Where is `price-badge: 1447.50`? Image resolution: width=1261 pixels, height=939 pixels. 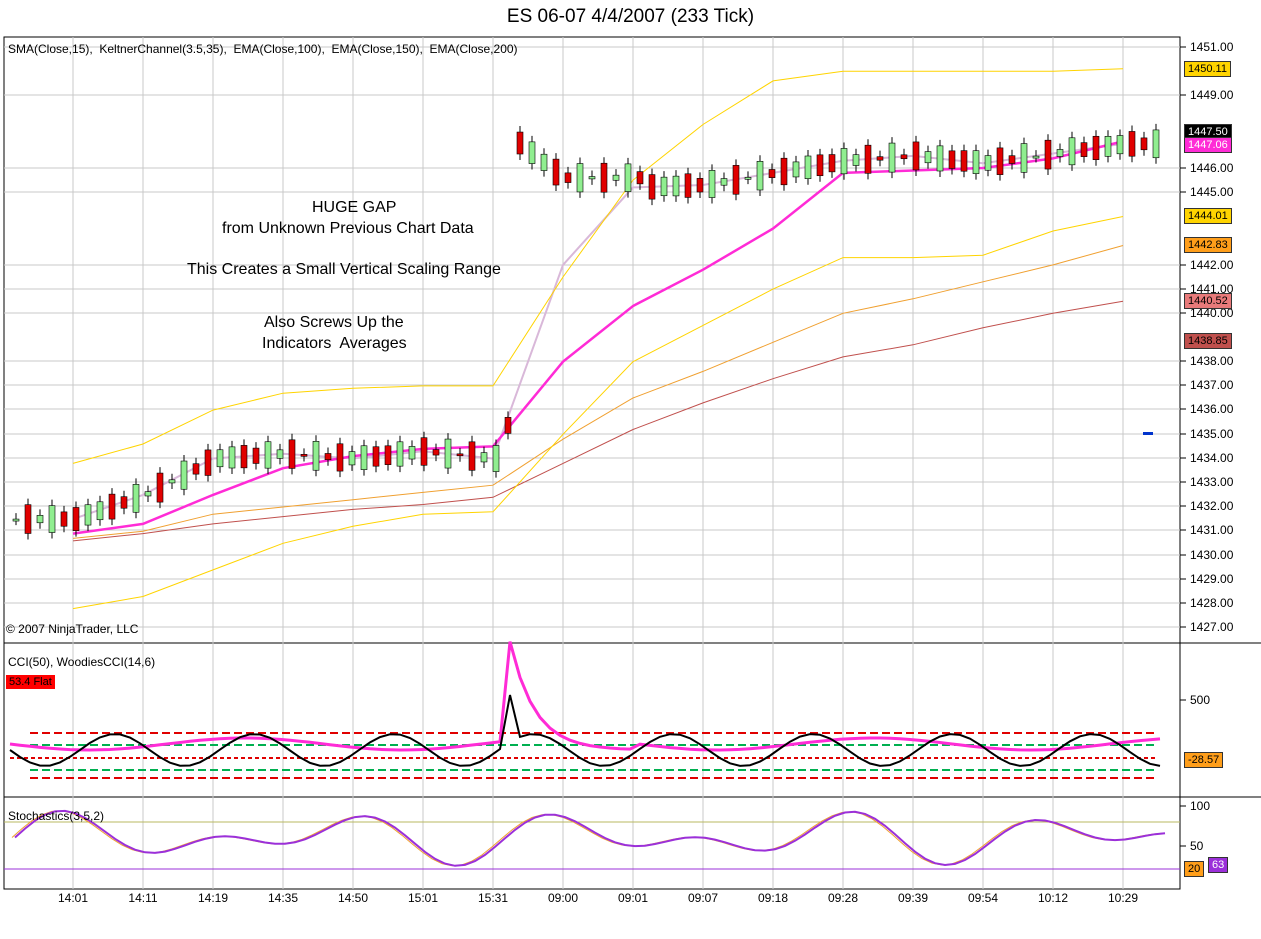 price-badge: 1447.50 is located at coordinates (1208, 132).